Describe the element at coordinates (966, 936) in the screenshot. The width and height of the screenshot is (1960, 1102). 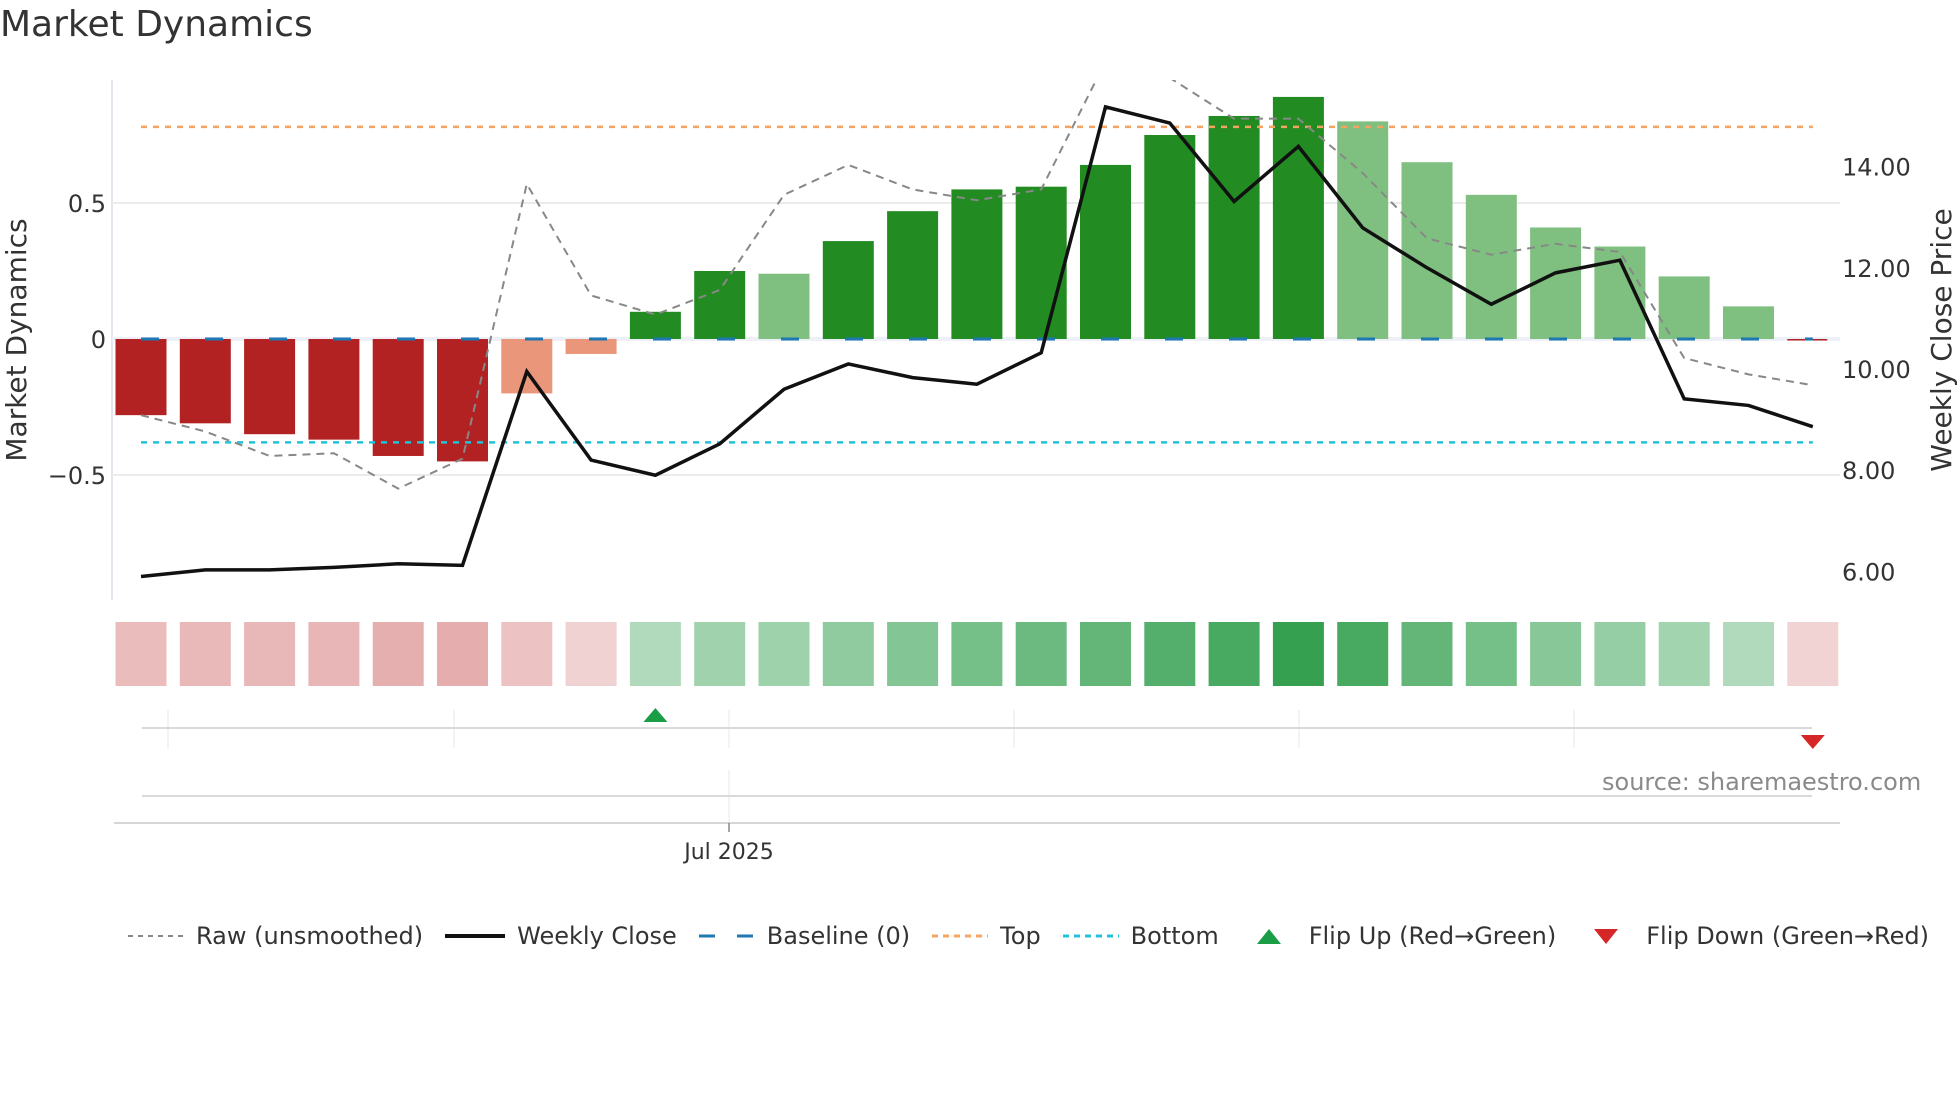
I see `top-legend-icon` at that location.